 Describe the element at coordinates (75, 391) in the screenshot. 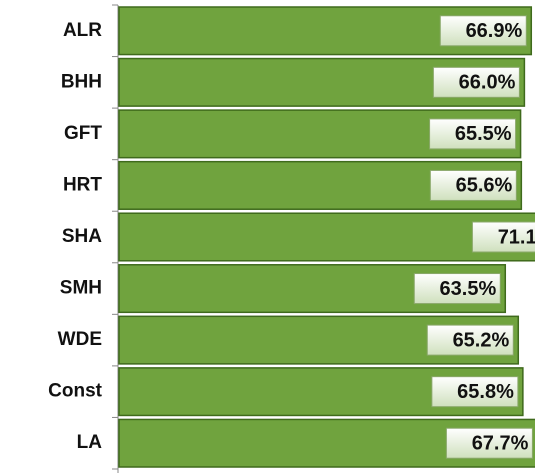

I see `y-tick-label: Const` at that location.